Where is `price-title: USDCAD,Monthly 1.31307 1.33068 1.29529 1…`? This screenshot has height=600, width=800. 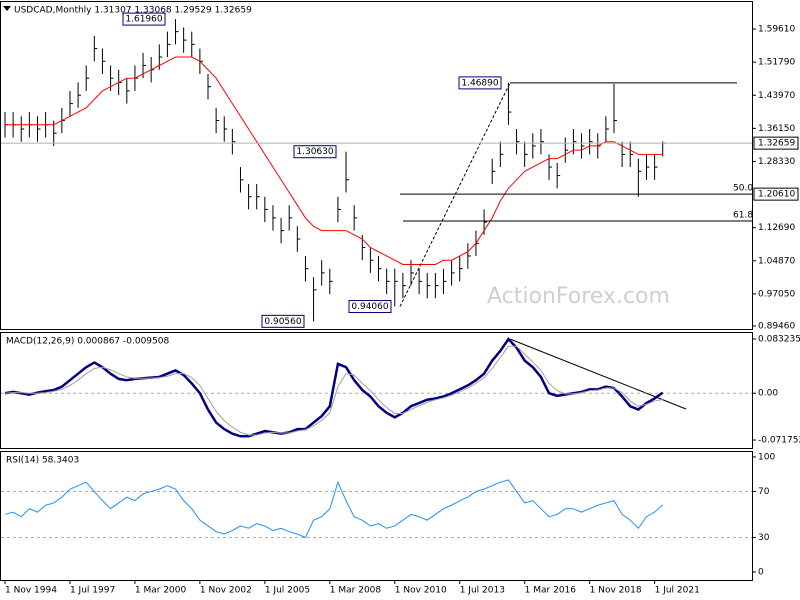 price-title: USDCAD,Monthly 1.31307 1.33068 1.29529 1… is located at coordinates (133, 11).